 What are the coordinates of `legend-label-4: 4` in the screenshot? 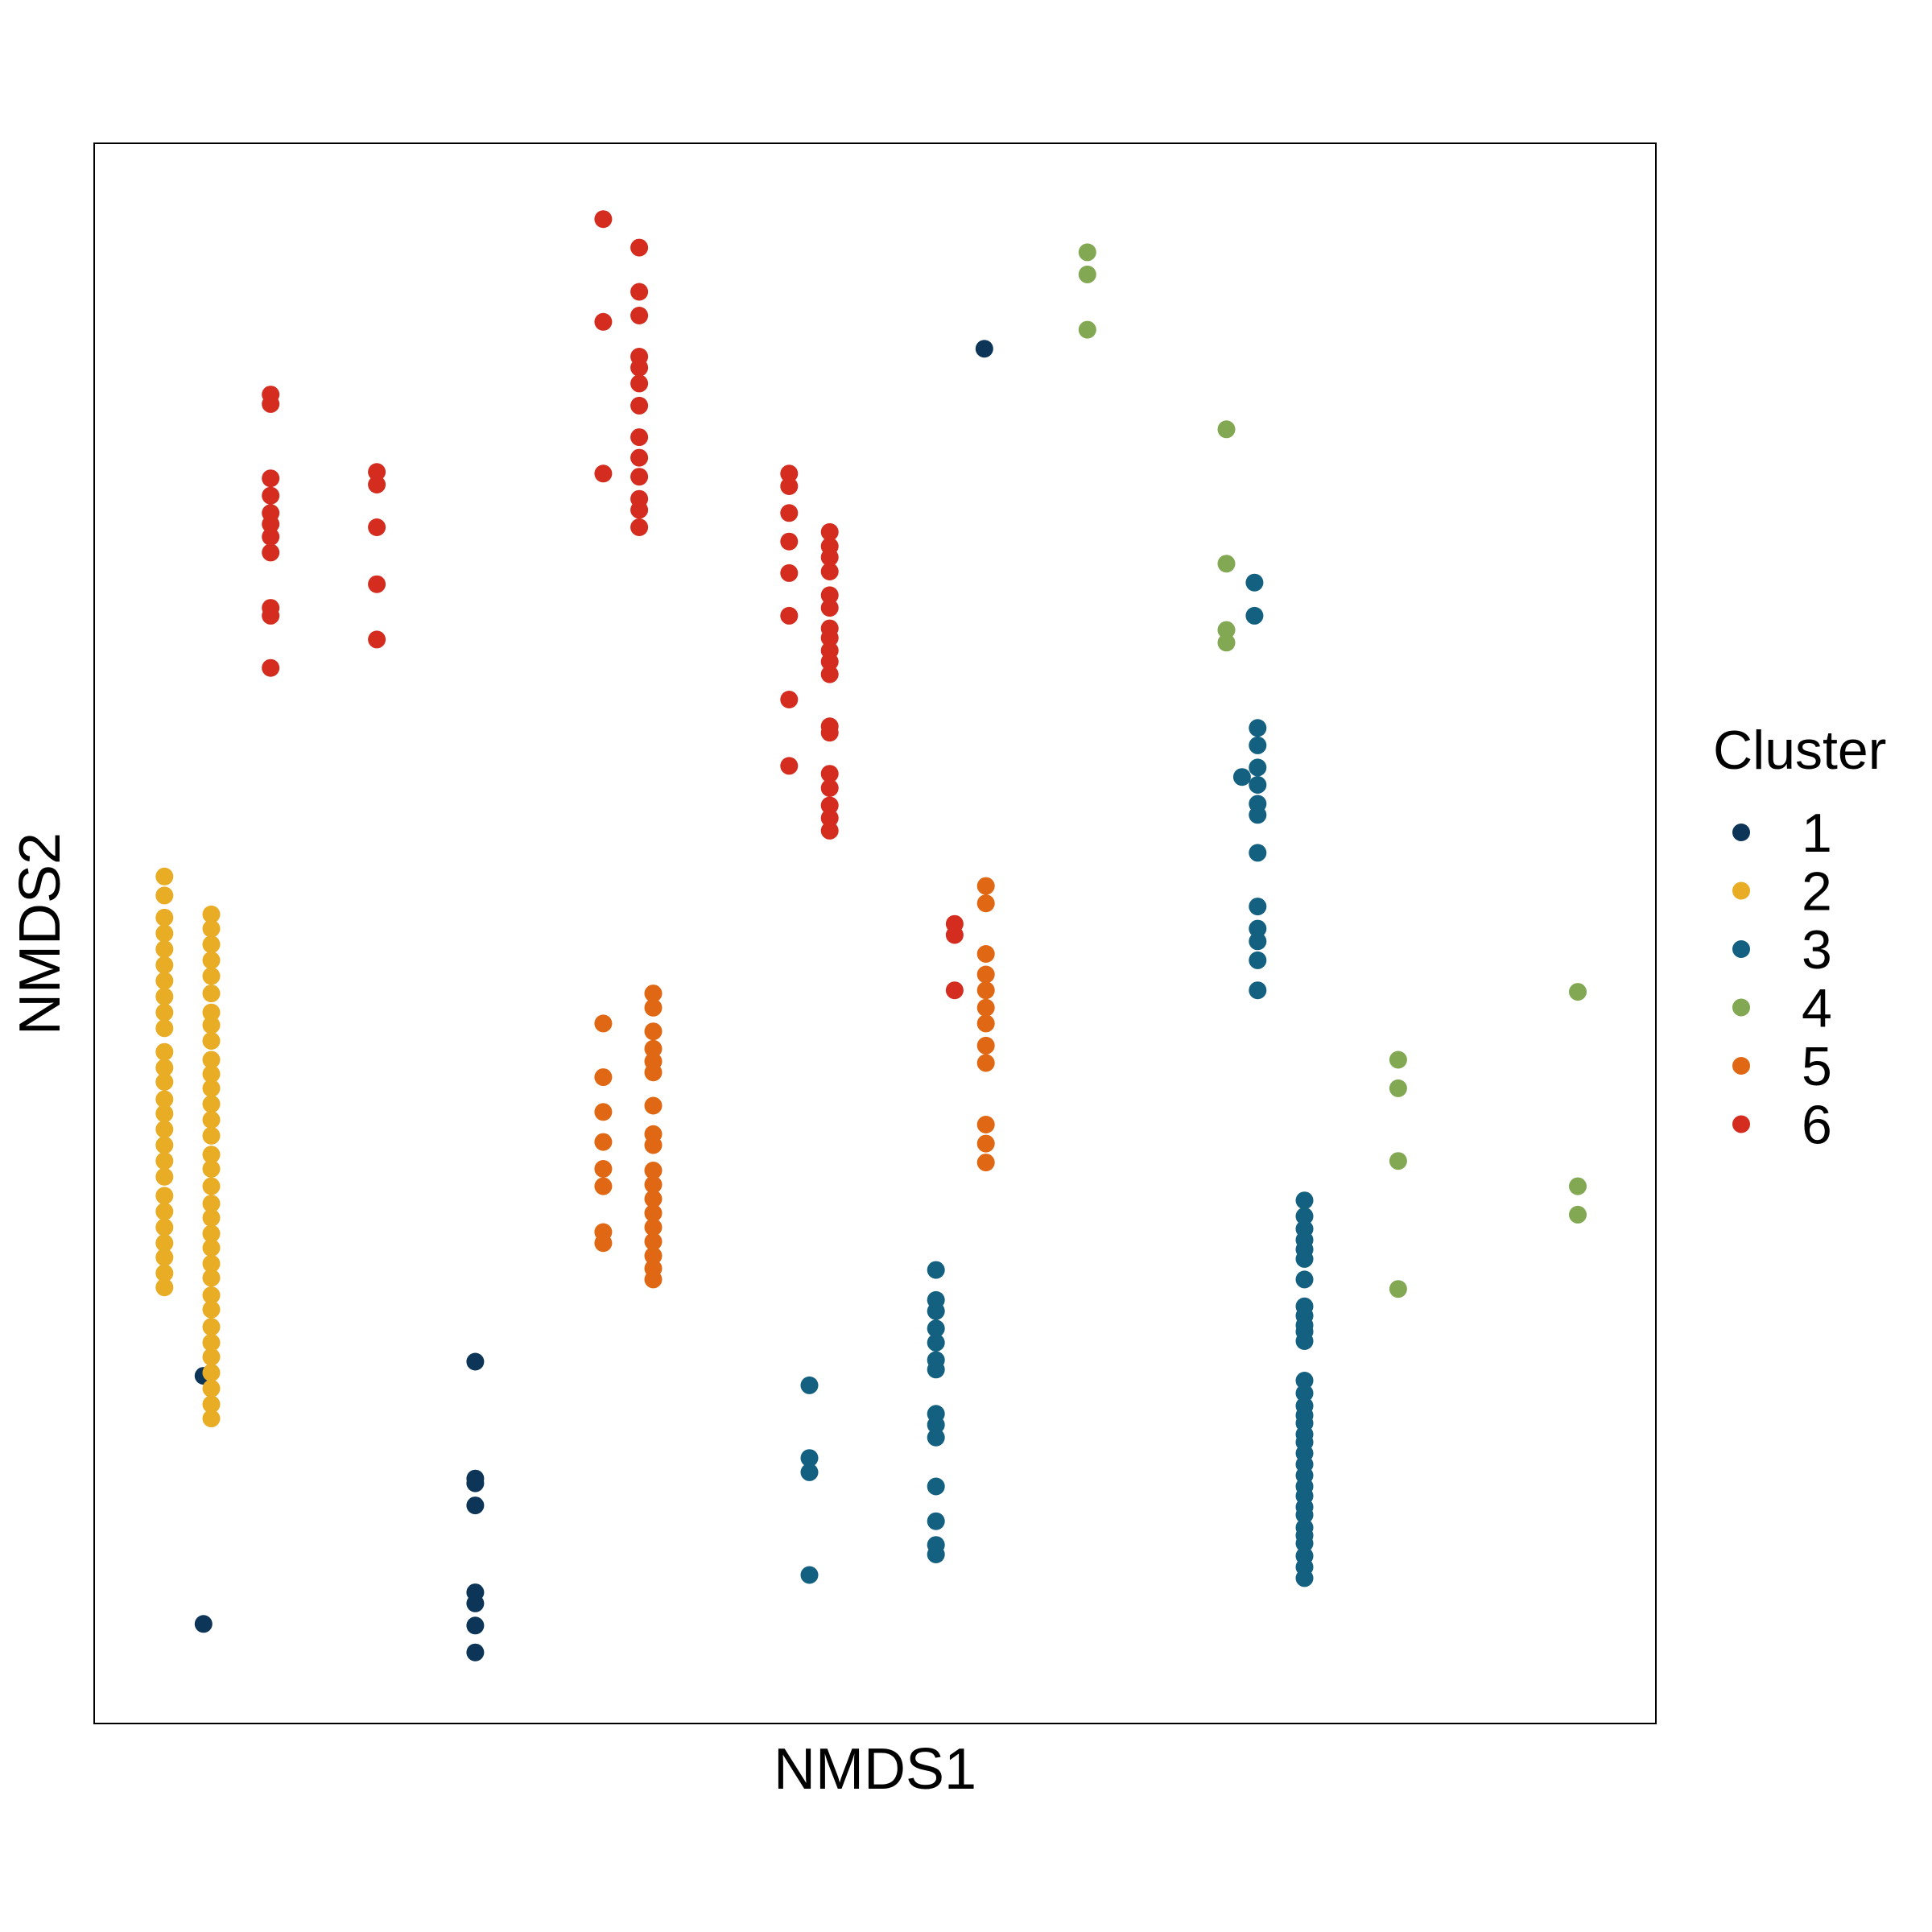 It's located at (1817, 1008).